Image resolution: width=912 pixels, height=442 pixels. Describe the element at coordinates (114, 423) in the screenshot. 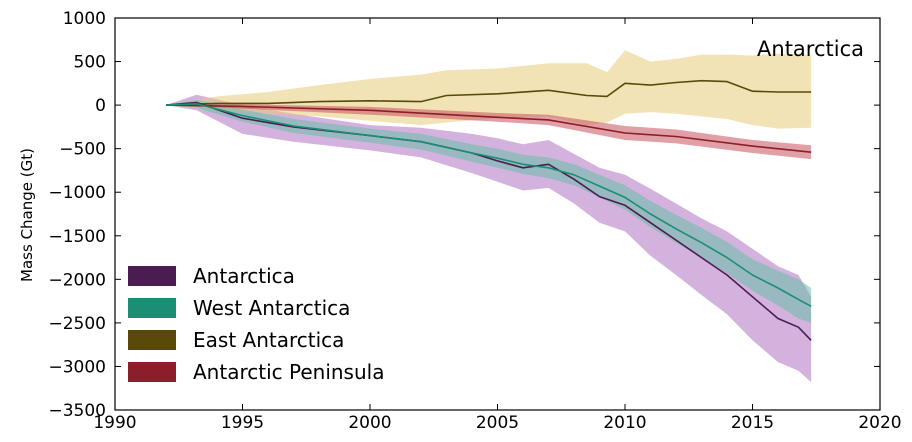

I see `x-tick-label: 1990` at that location.